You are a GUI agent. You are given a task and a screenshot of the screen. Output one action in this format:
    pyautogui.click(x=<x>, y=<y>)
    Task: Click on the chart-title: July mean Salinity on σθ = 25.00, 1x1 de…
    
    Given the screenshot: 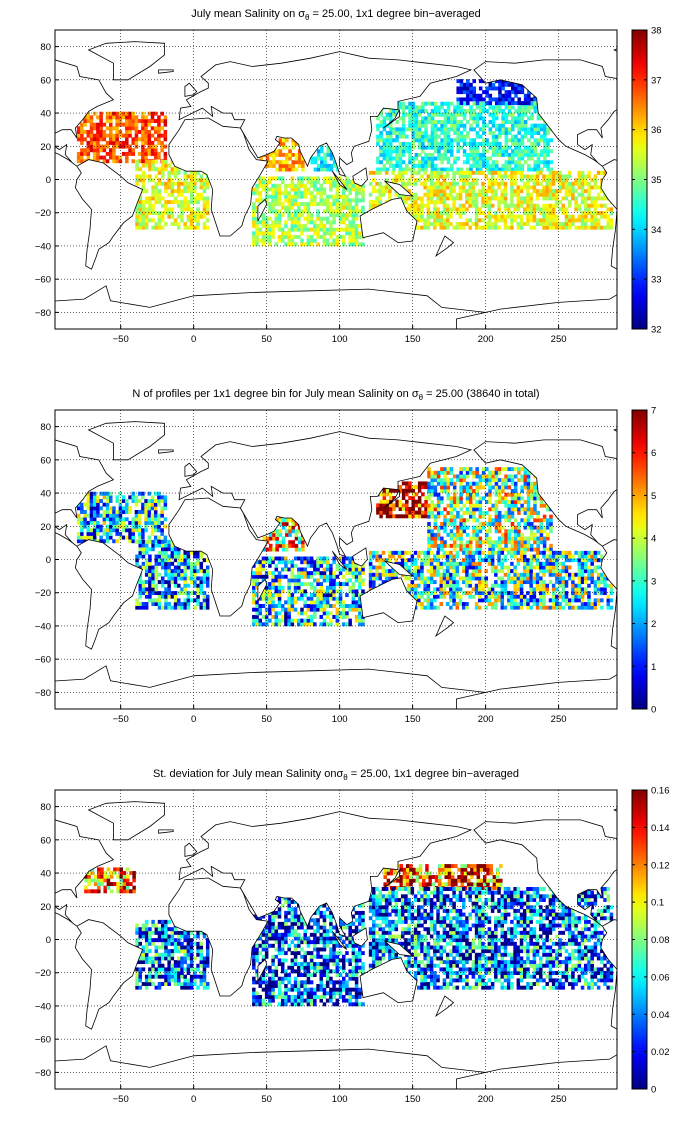 What is the action you would take?
    pyautogui.click(x=336, y=15)
    